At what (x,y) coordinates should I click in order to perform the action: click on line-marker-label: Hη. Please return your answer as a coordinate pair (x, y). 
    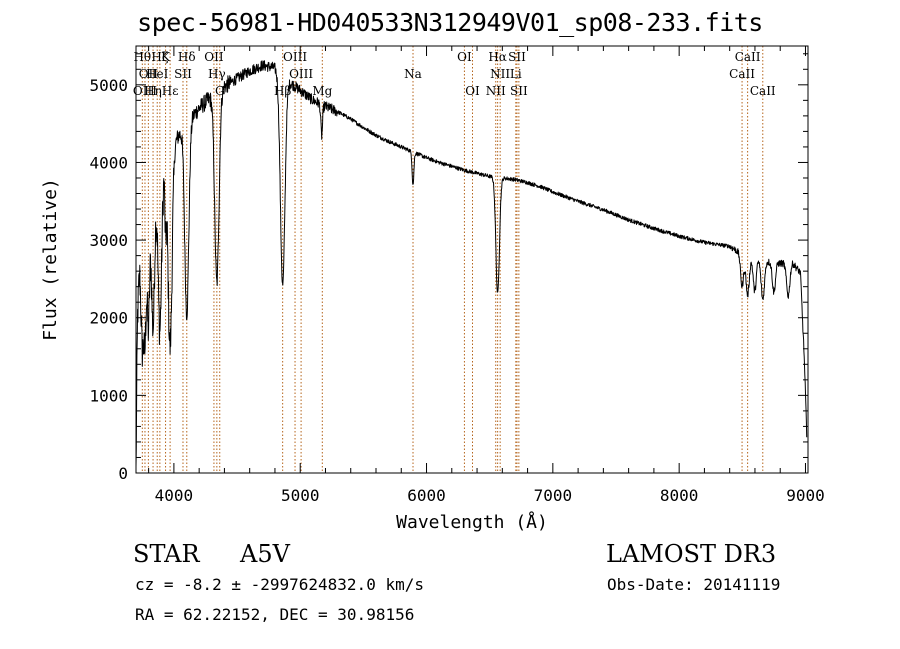
    Looking at the image, I should click on (153, 91).